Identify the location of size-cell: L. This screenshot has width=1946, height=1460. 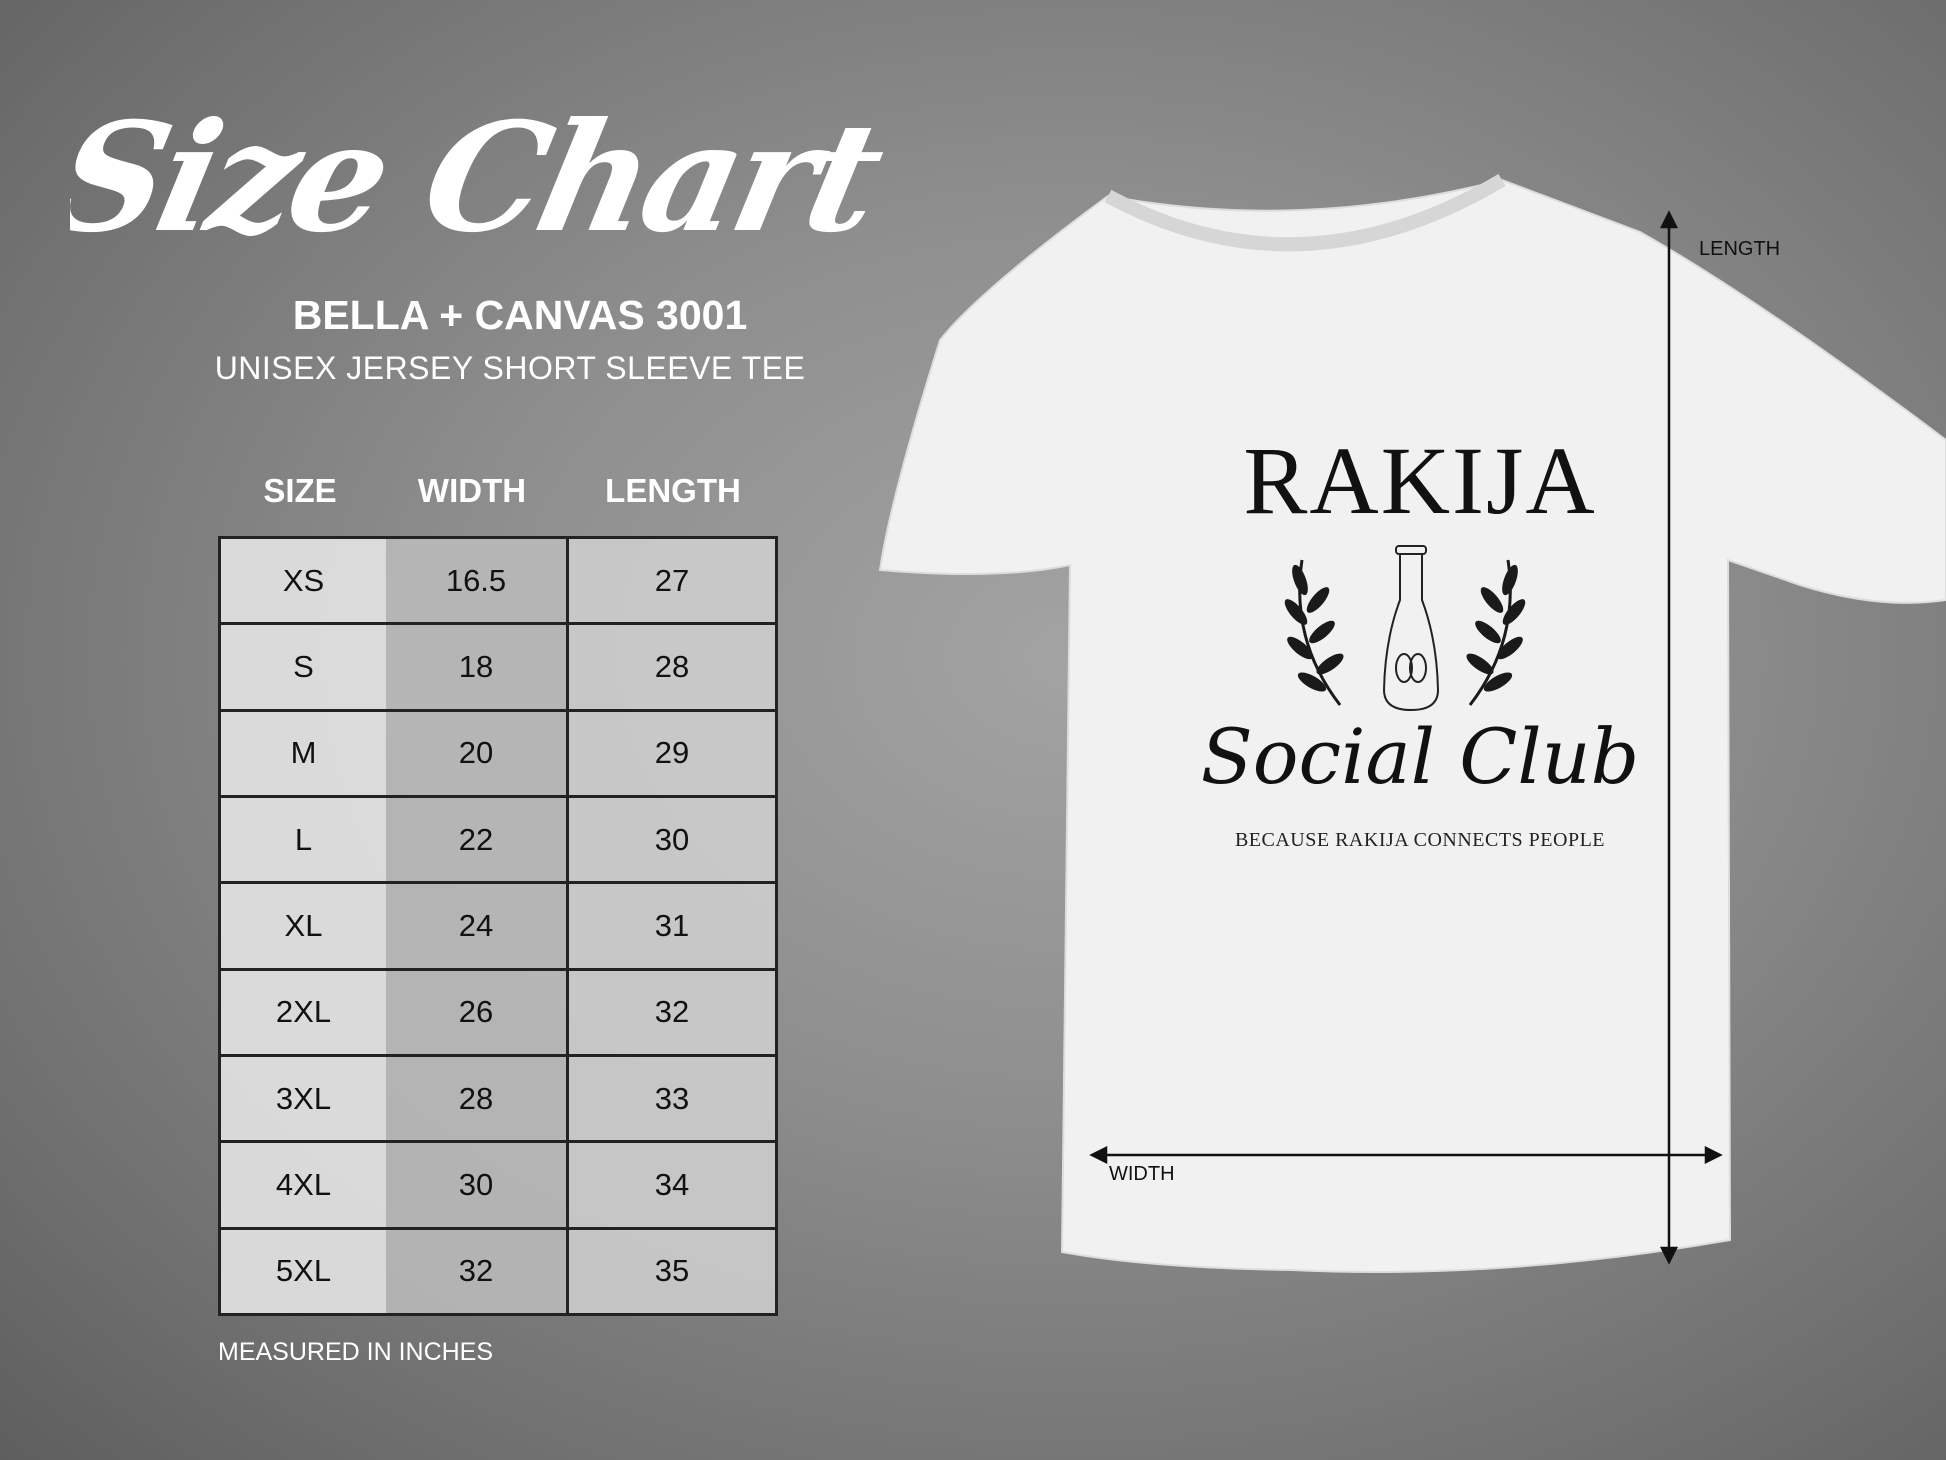
(302, 839).